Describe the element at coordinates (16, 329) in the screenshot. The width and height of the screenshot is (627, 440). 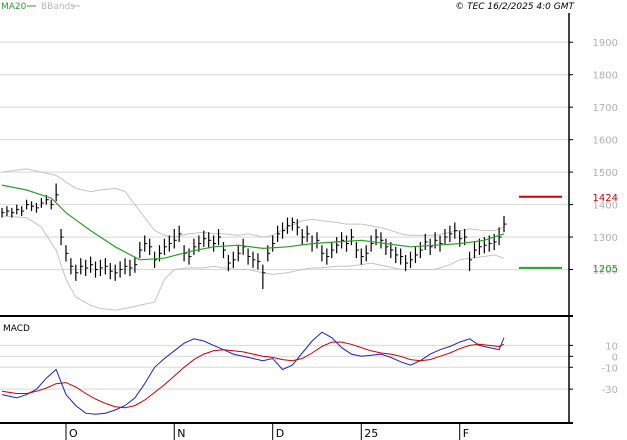
I see `macd-panel-title: MACD` at that location.